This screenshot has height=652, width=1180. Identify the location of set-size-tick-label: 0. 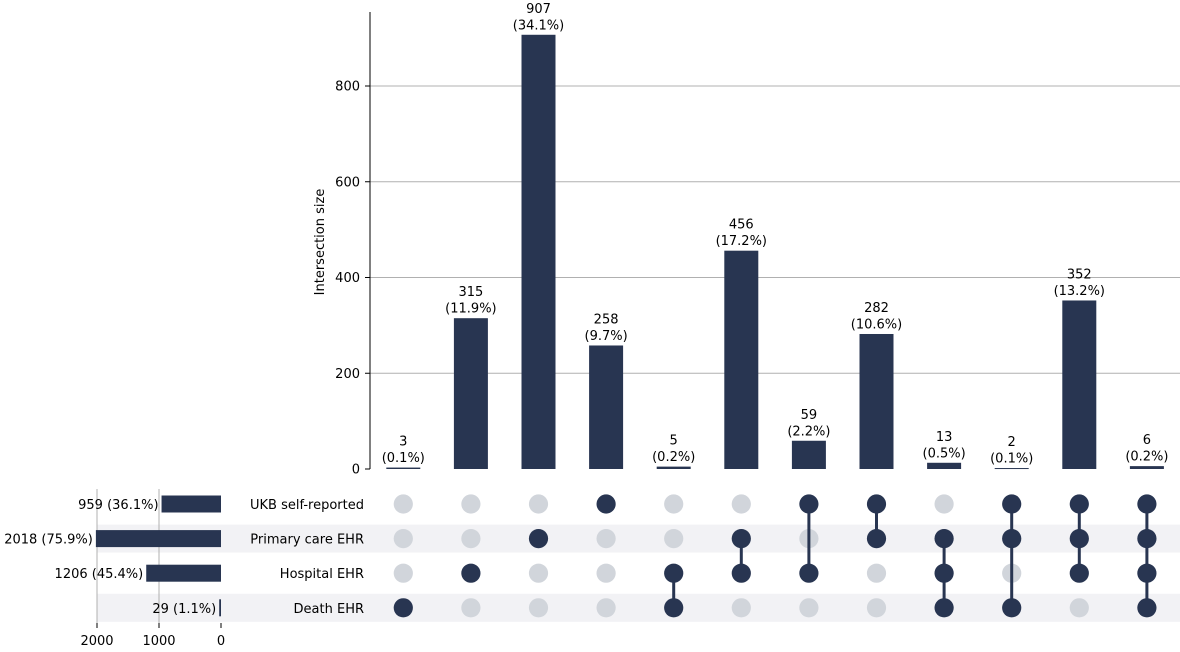
(221, 641).